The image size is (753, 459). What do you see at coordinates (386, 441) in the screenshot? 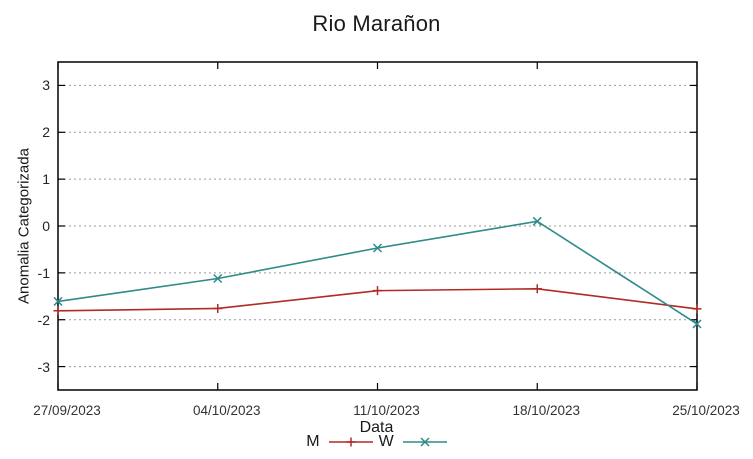
I see `legend-label: W` at bounding box center [386, 441].